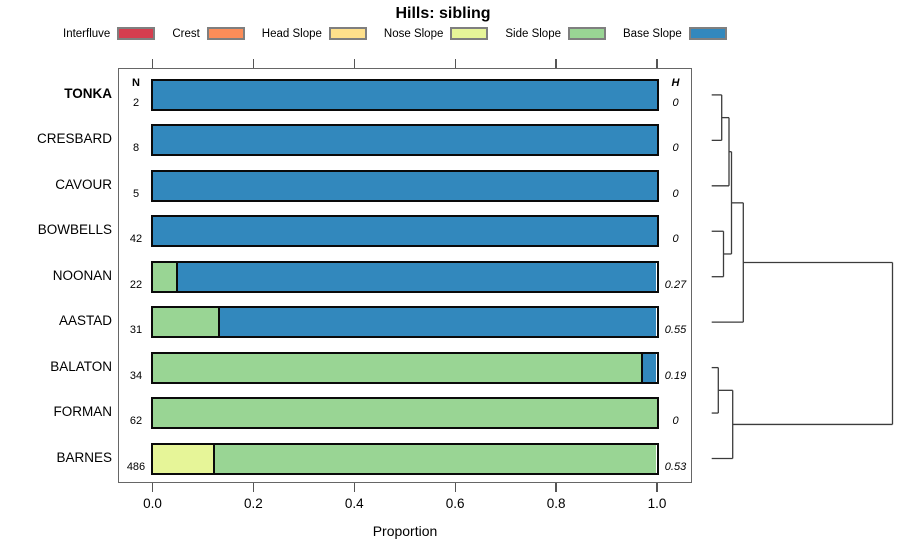  What do you see at coordinates (84, 457) in the screenshot?
I see `row-label: BARNES` at bounding box center [84, 457].